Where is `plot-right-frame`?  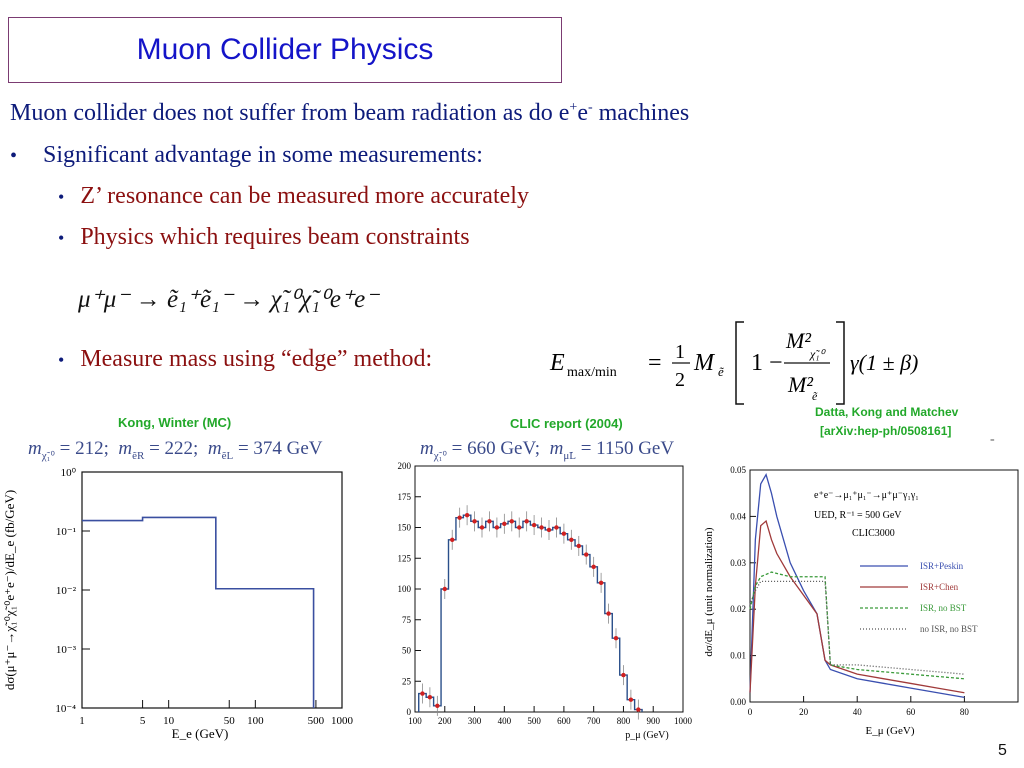
plot-right-frame is located at coordinates (884, 586).